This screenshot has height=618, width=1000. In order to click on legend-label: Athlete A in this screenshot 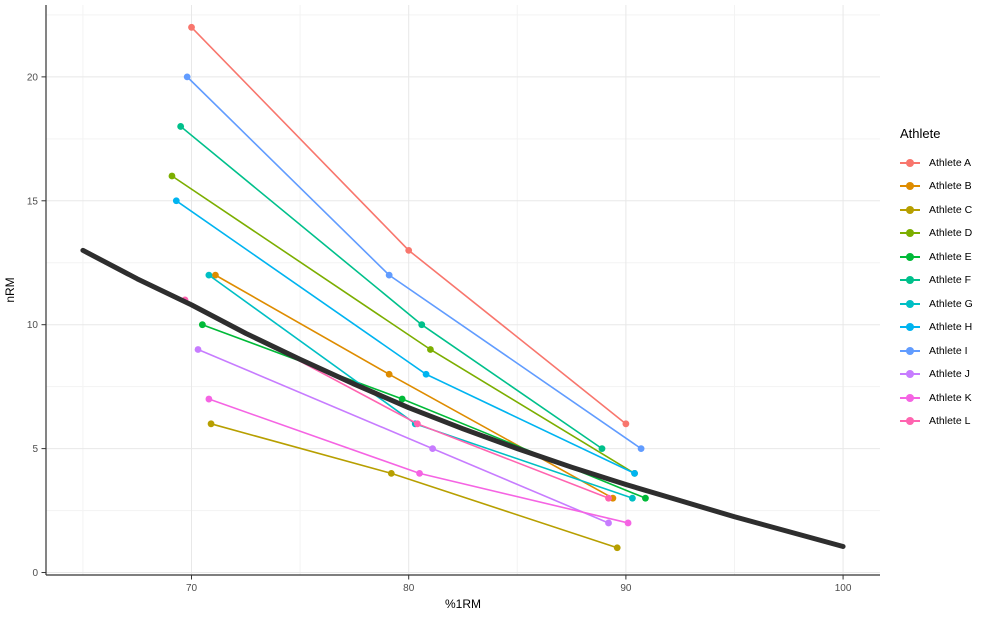, I will do `click(950, 162)`.